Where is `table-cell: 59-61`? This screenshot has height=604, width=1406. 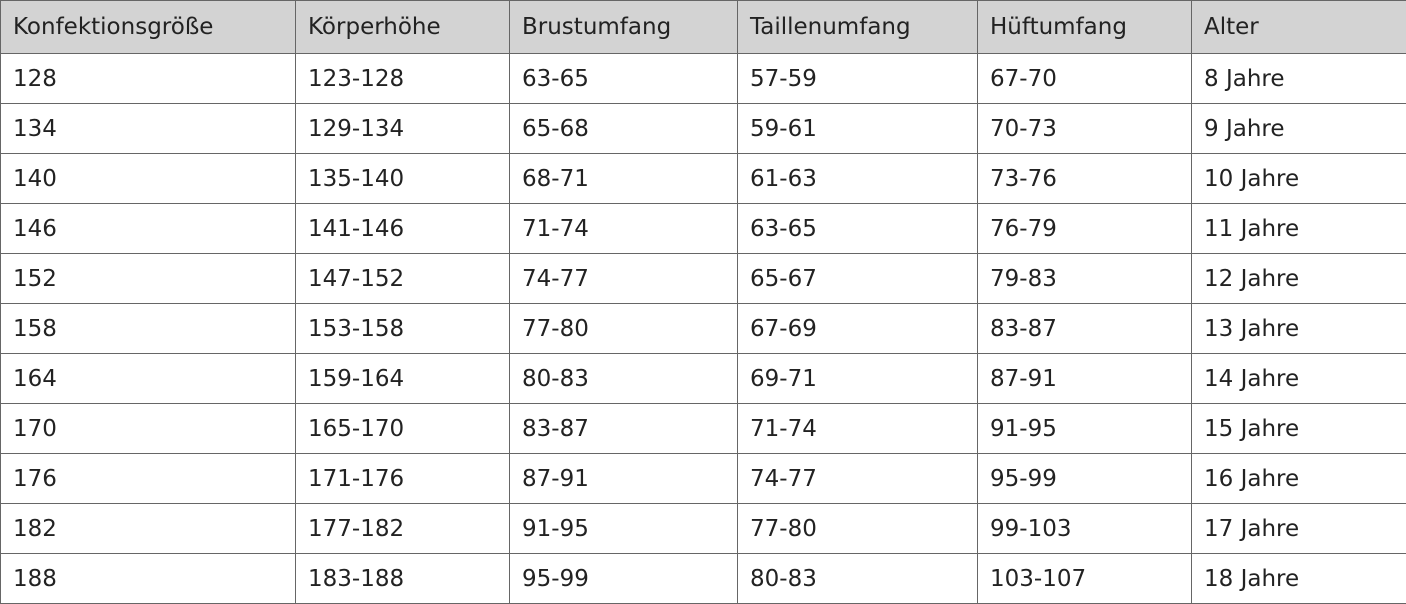
table-cell: 59-61 is located at coordinates (857, 128).